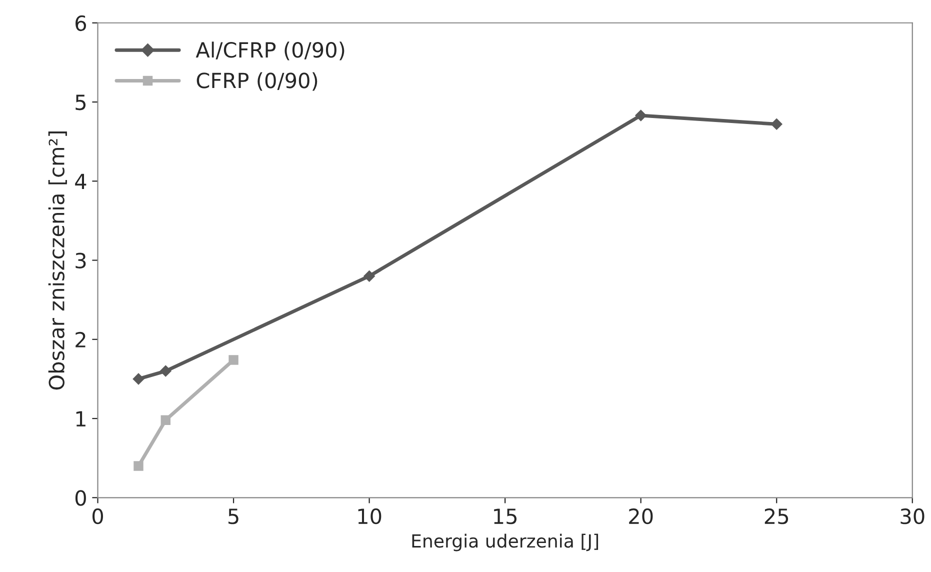  Describe the element at coordinates (505, 516) in the screenshot. I see `x-tick-label: 15` at that location.